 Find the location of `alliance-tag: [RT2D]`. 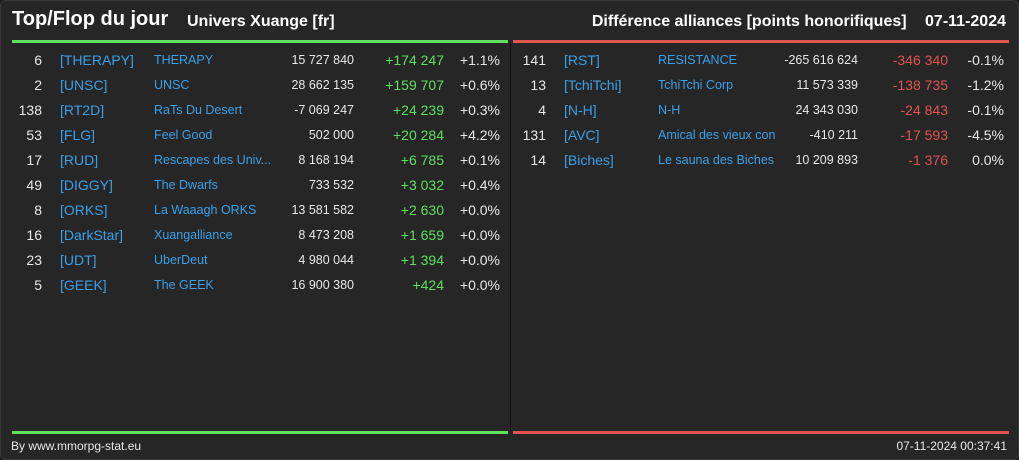

alliance-tag: [RT2D] is located at coordinates (82, 110).